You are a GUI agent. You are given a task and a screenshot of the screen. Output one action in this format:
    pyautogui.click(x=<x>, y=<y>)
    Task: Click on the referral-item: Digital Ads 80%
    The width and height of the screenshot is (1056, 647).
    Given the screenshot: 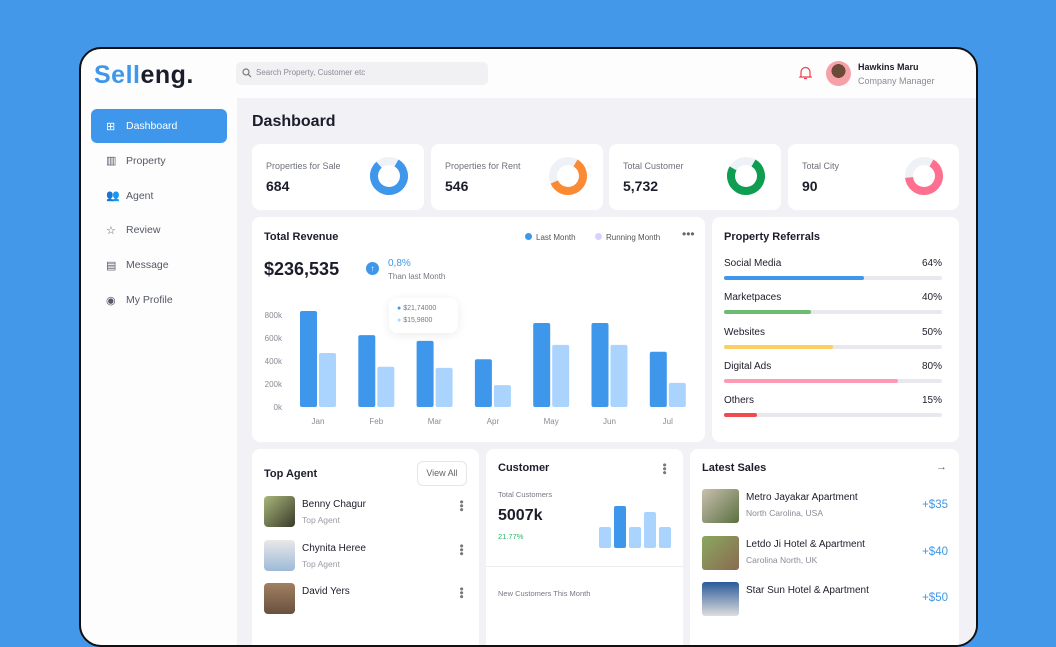 What is the action you would take?
    pyautogui.click(x=833, y=371)
    